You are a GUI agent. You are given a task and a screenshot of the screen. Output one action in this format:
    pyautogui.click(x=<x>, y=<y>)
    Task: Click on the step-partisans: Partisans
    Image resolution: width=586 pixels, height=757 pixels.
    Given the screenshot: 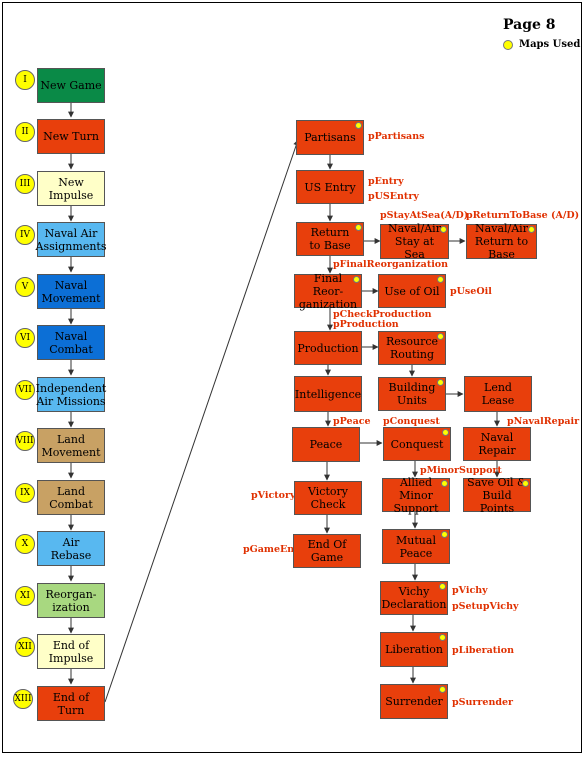 What is the action you would take?
    pyautogui.click(x=330, y=137)
    